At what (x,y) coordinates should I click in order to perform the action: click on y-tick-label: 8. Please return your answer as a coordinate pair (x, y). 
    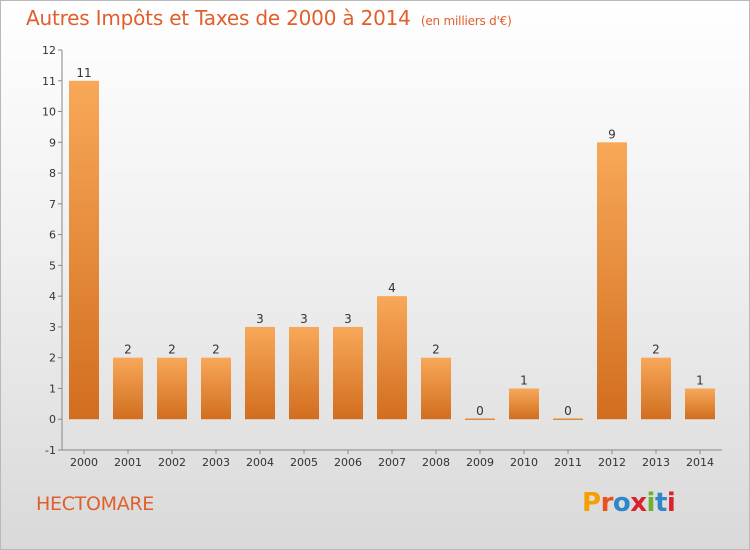
    Looking at the image, I should click on (52, 173).